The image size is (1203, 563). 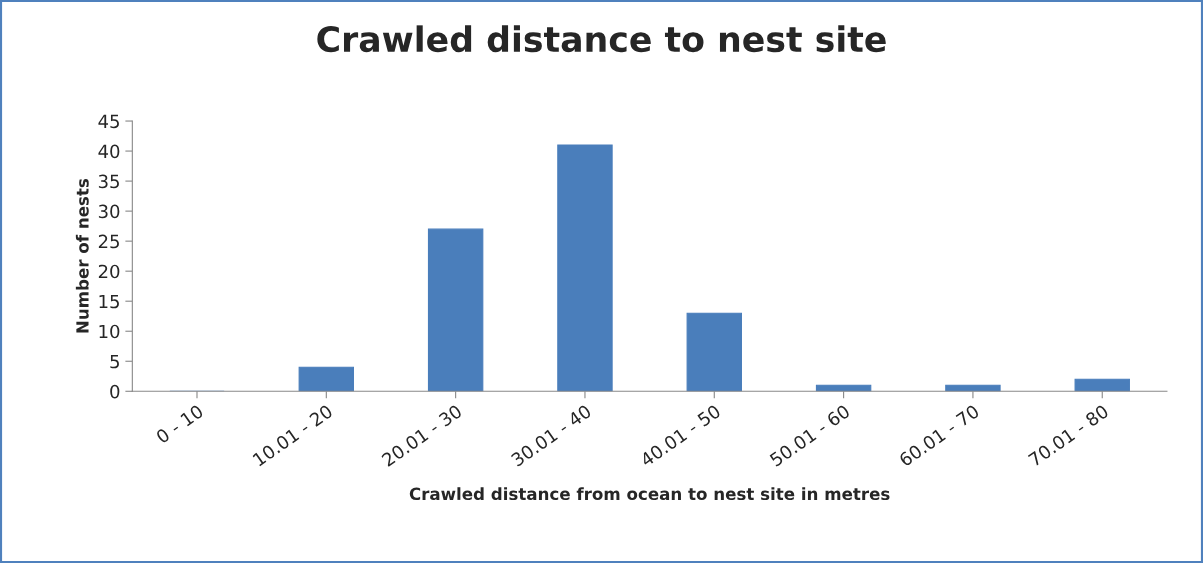 What do you see at coordinates (109, 301) in the screenshot?
I see `y-tick-label: 15` at bounding box center [109, 301].